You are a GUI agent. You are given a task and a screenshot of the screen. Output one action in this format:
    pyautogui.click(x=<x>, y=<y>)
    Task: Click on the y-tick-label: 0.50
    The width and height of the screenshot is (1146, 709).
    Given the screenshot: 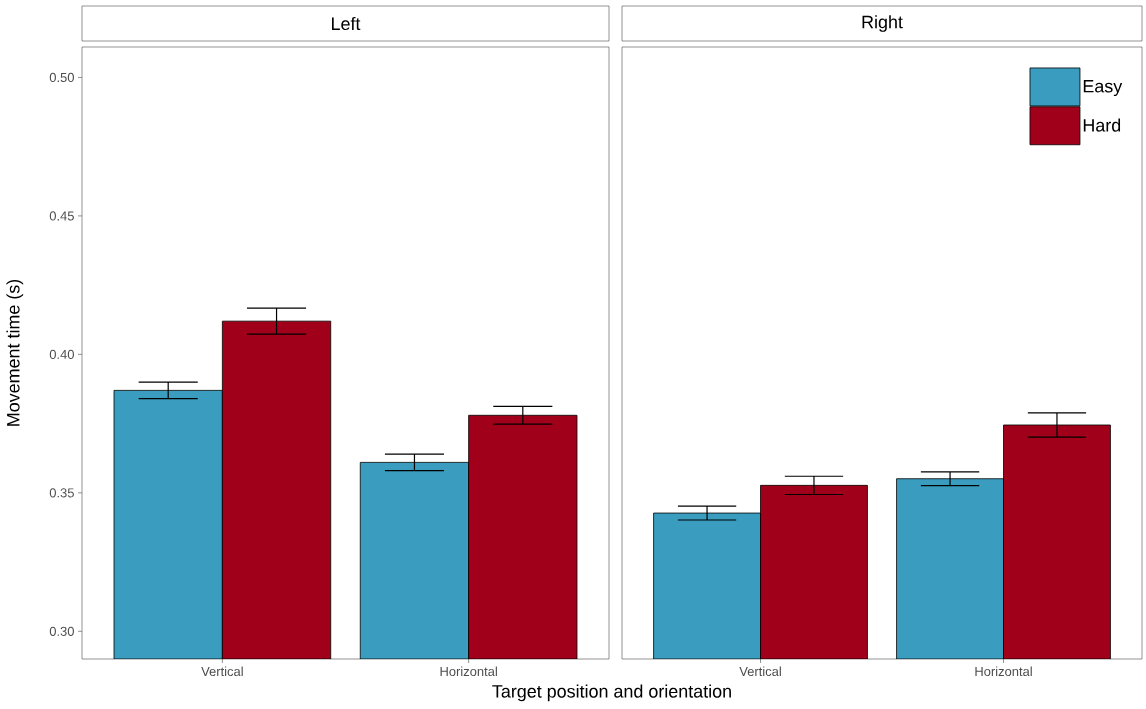 What is the action you would take?
    pyautogui.click(x=61, y=77)
    